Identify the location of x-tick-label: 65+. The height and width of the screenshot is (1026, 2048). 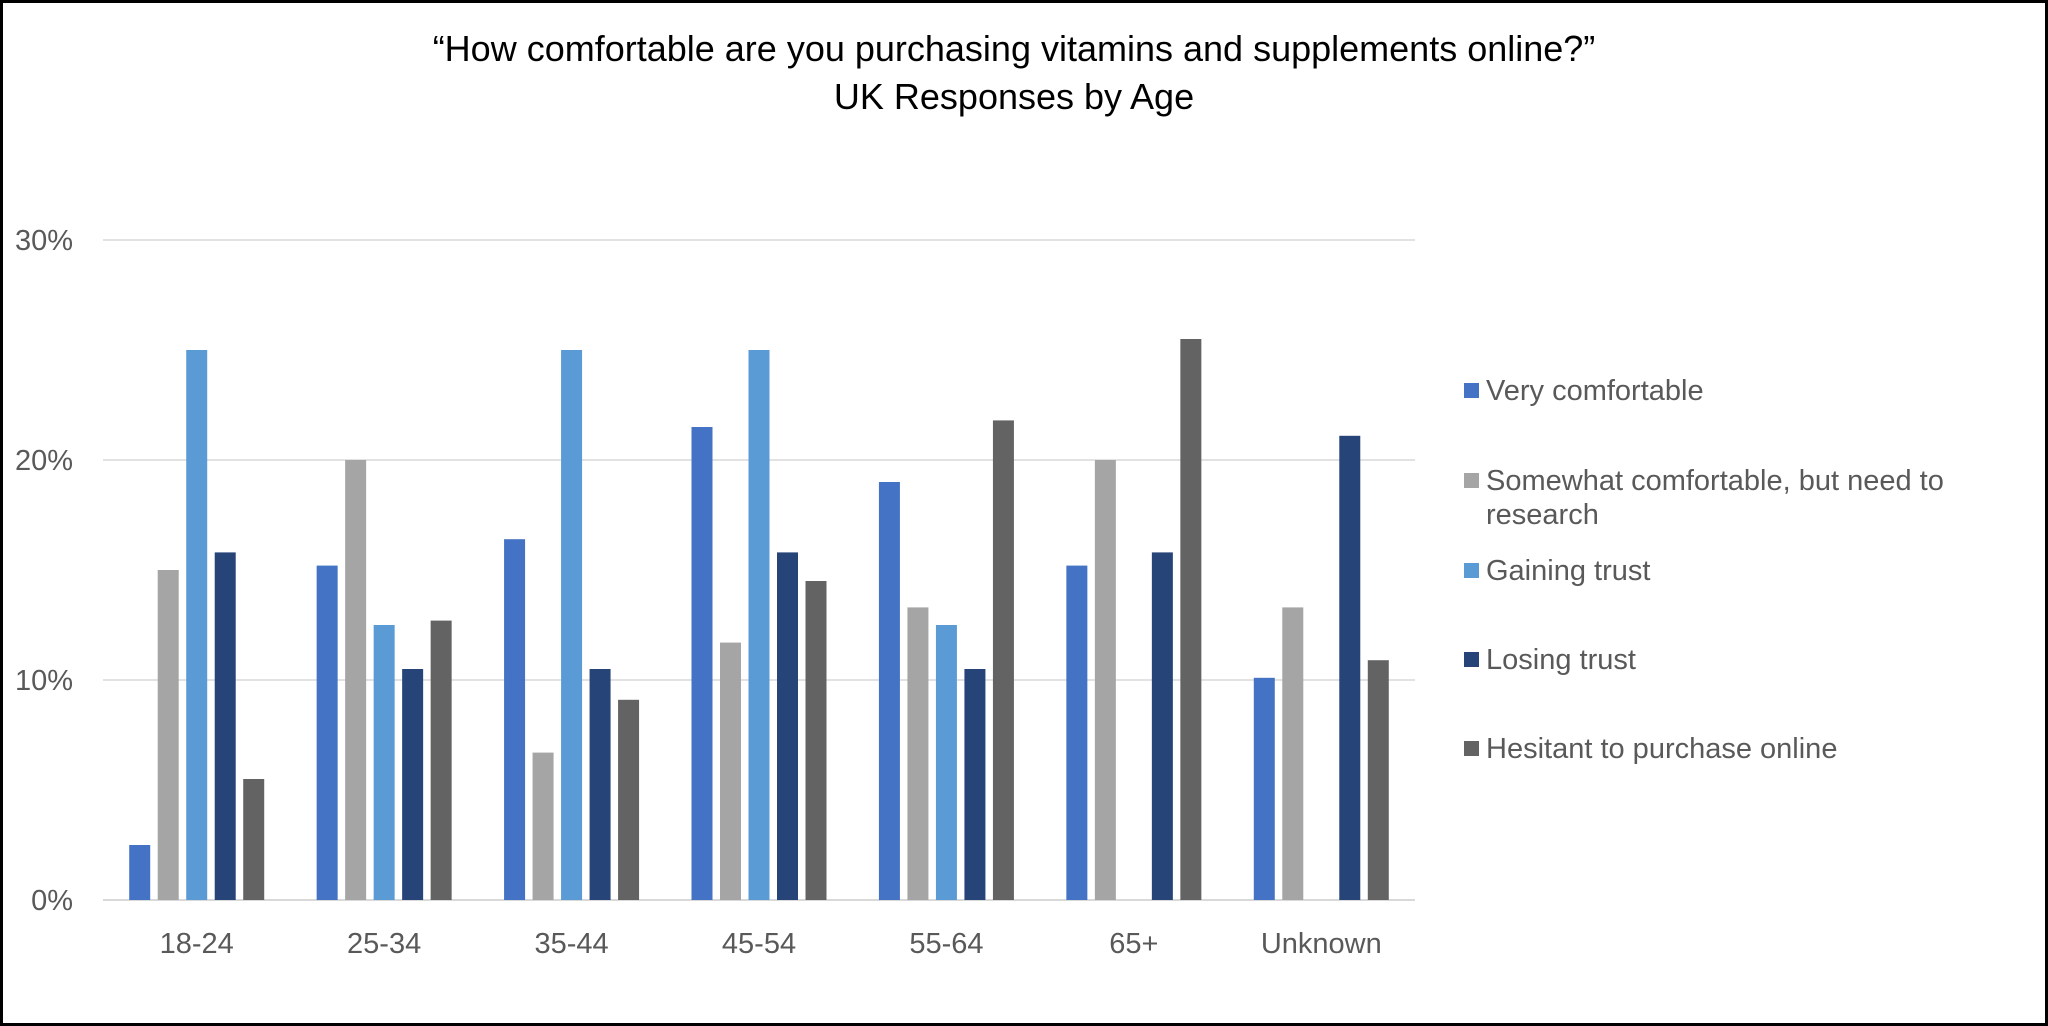
(1133, 944).